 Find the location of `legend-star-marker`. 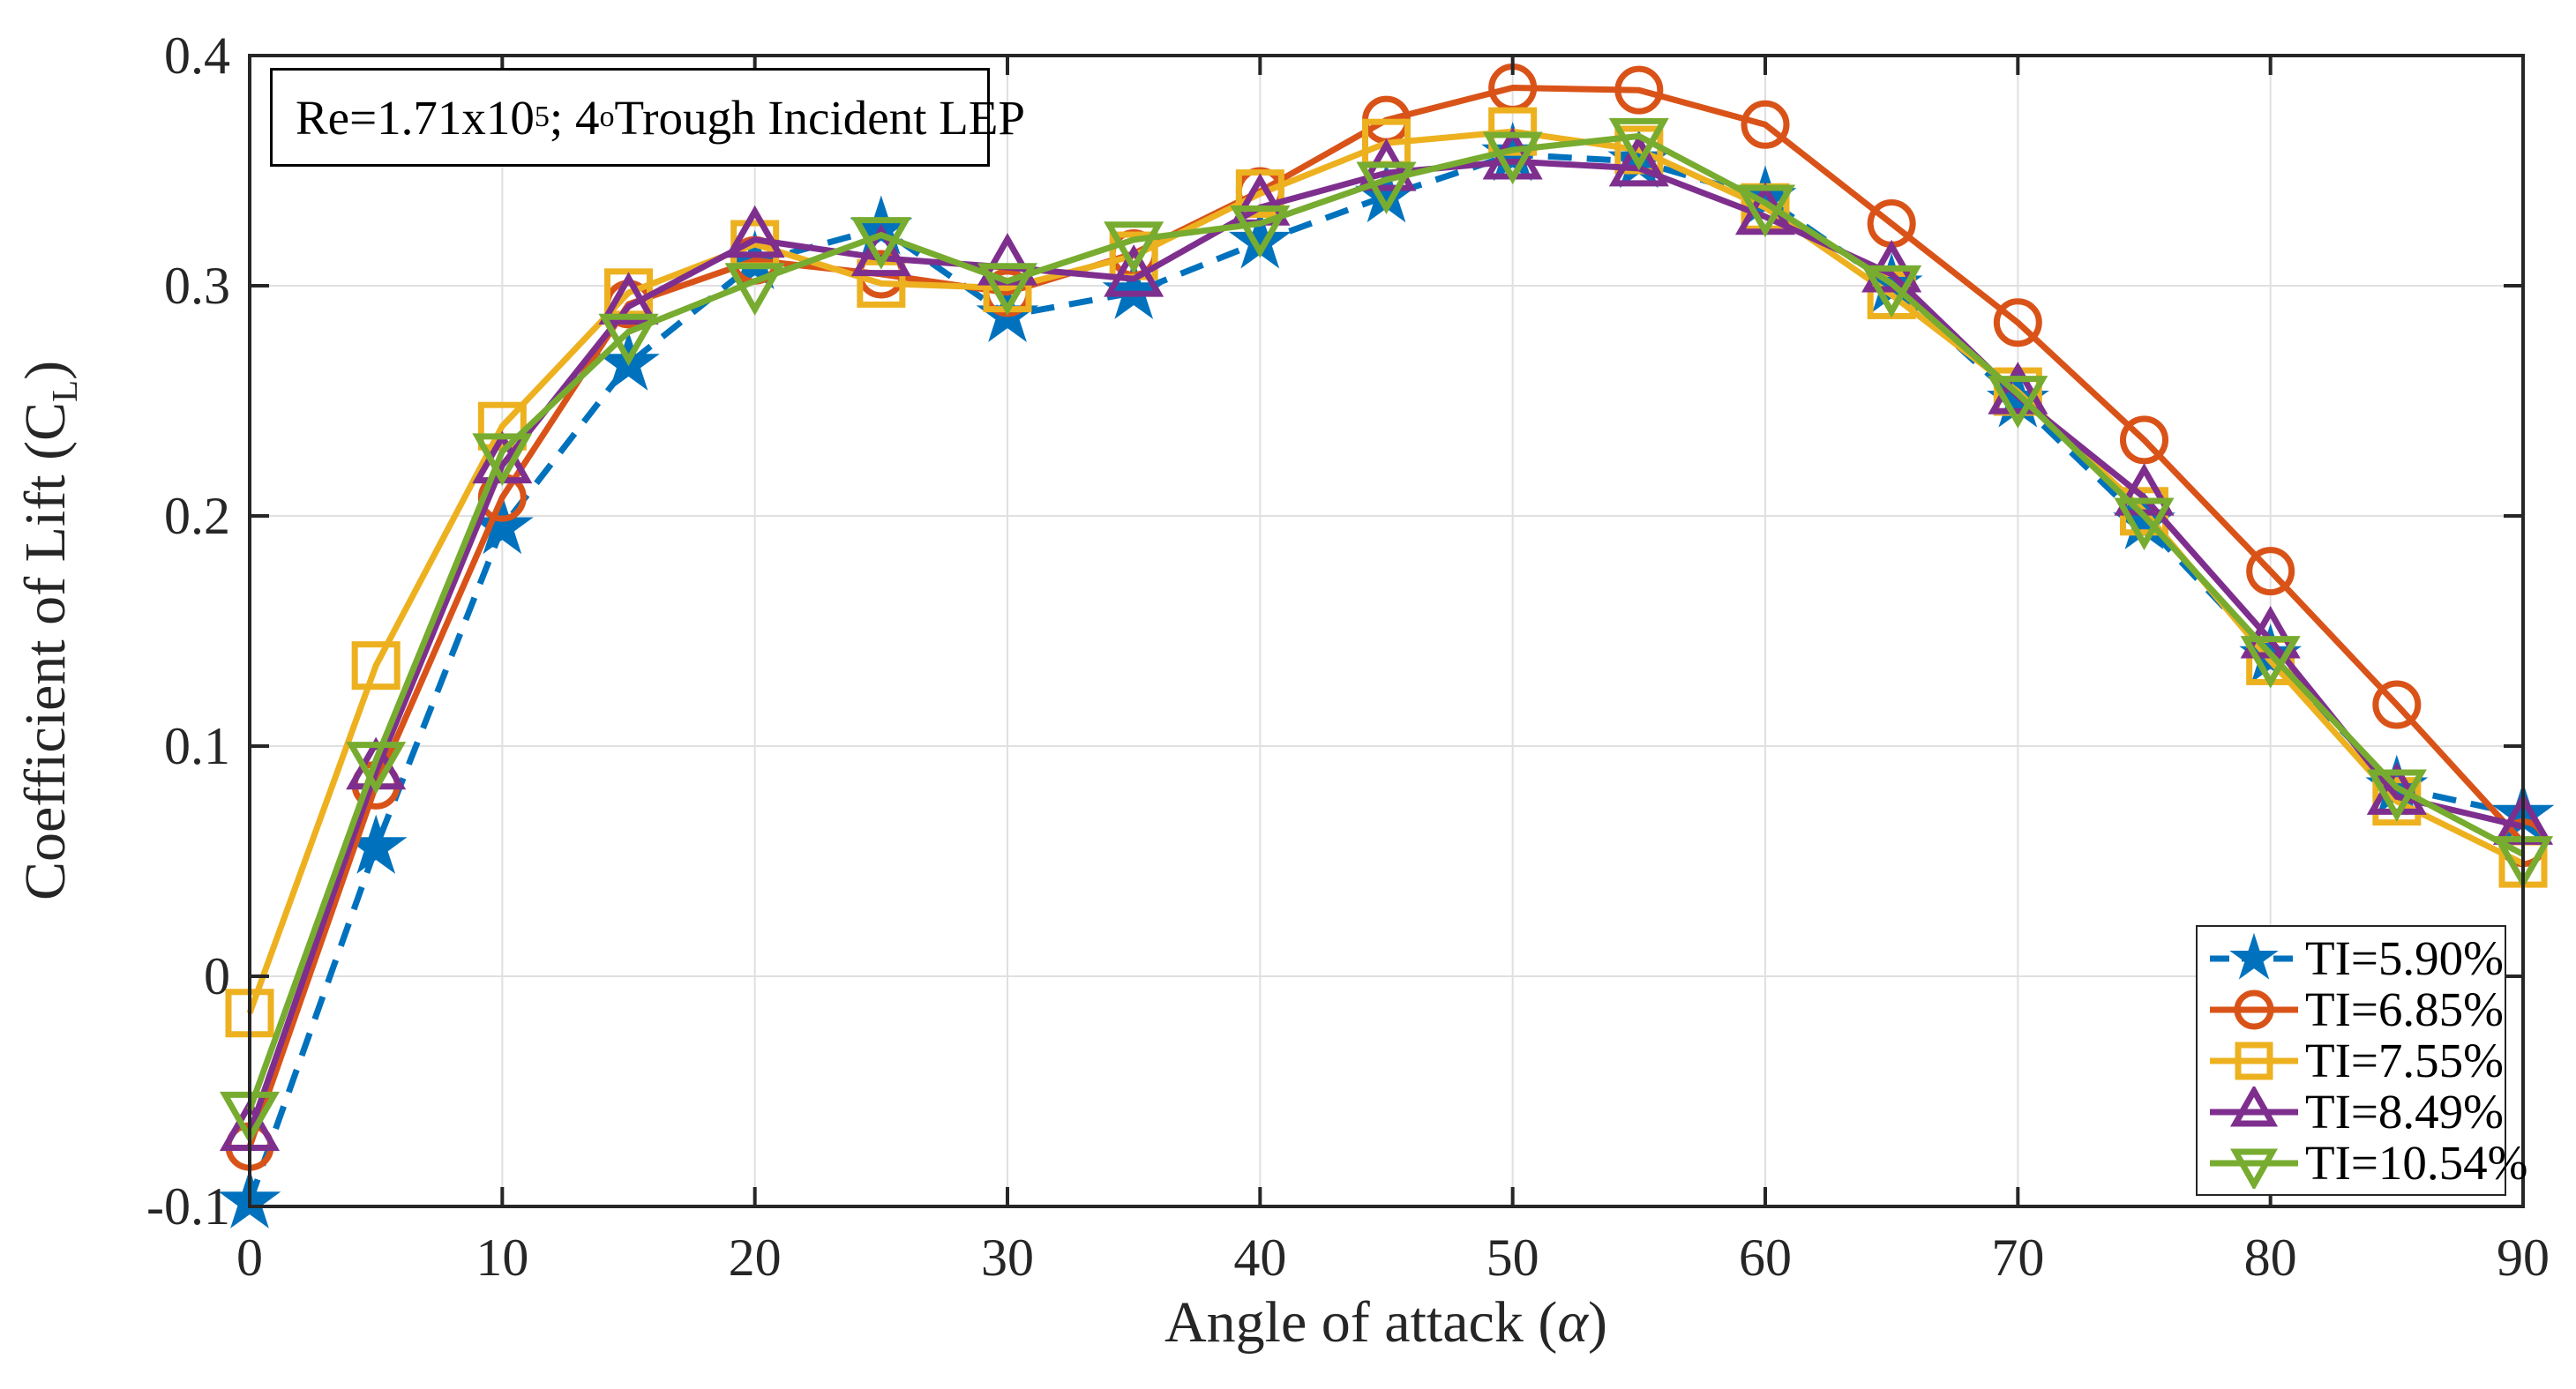

legend-star-marker is located at coordinates (2254, 956).